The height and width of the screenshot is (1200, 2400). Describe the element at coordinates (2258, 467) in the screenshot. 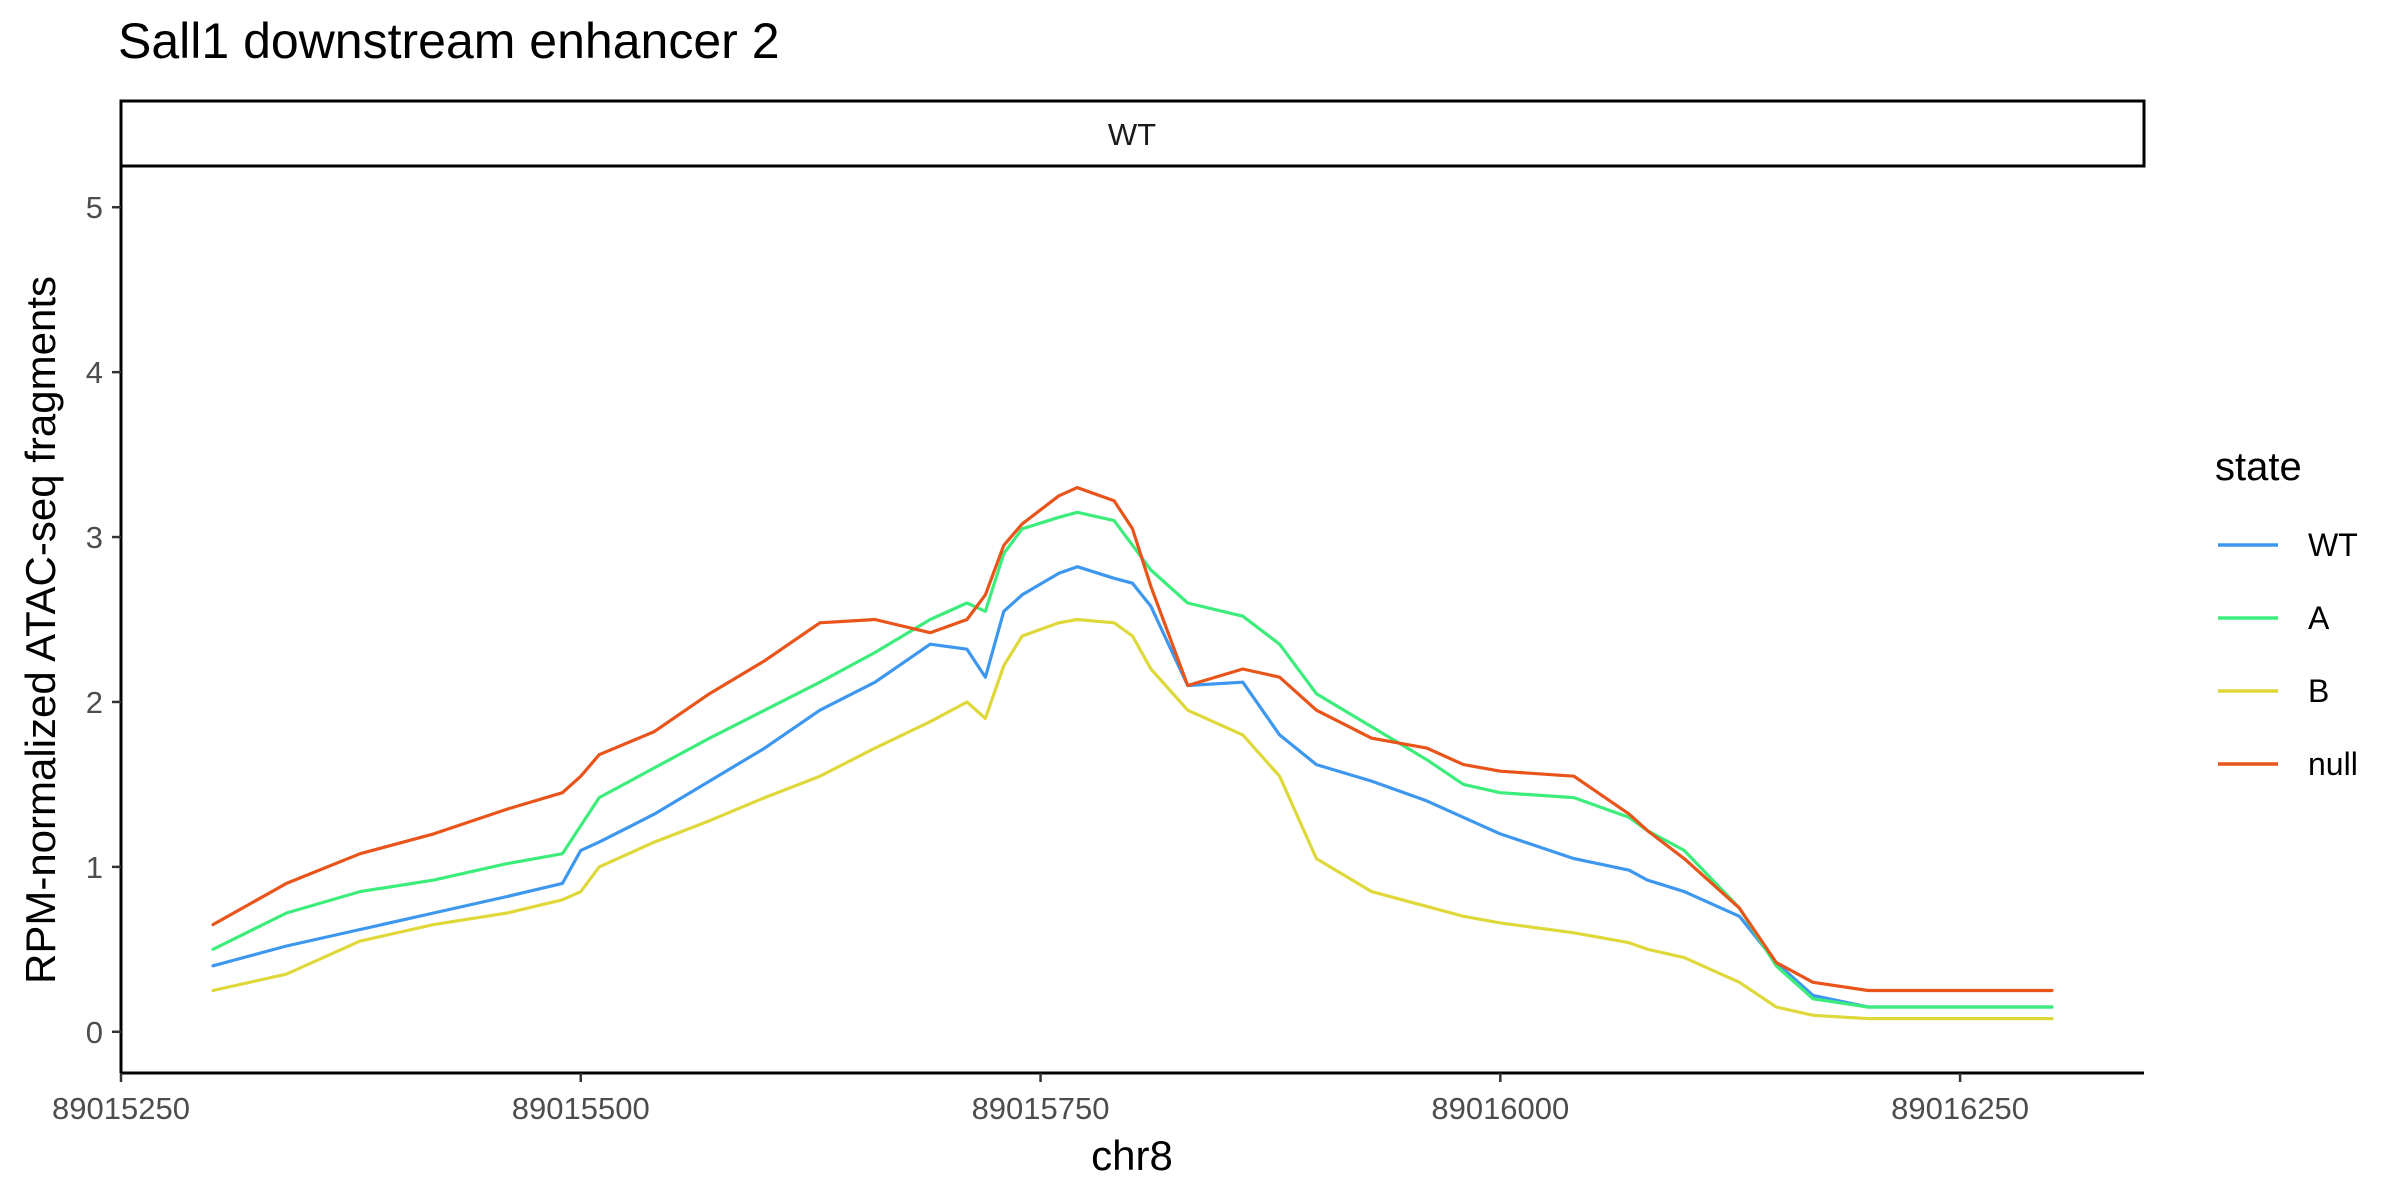

I see `legend-title: state` at that location.